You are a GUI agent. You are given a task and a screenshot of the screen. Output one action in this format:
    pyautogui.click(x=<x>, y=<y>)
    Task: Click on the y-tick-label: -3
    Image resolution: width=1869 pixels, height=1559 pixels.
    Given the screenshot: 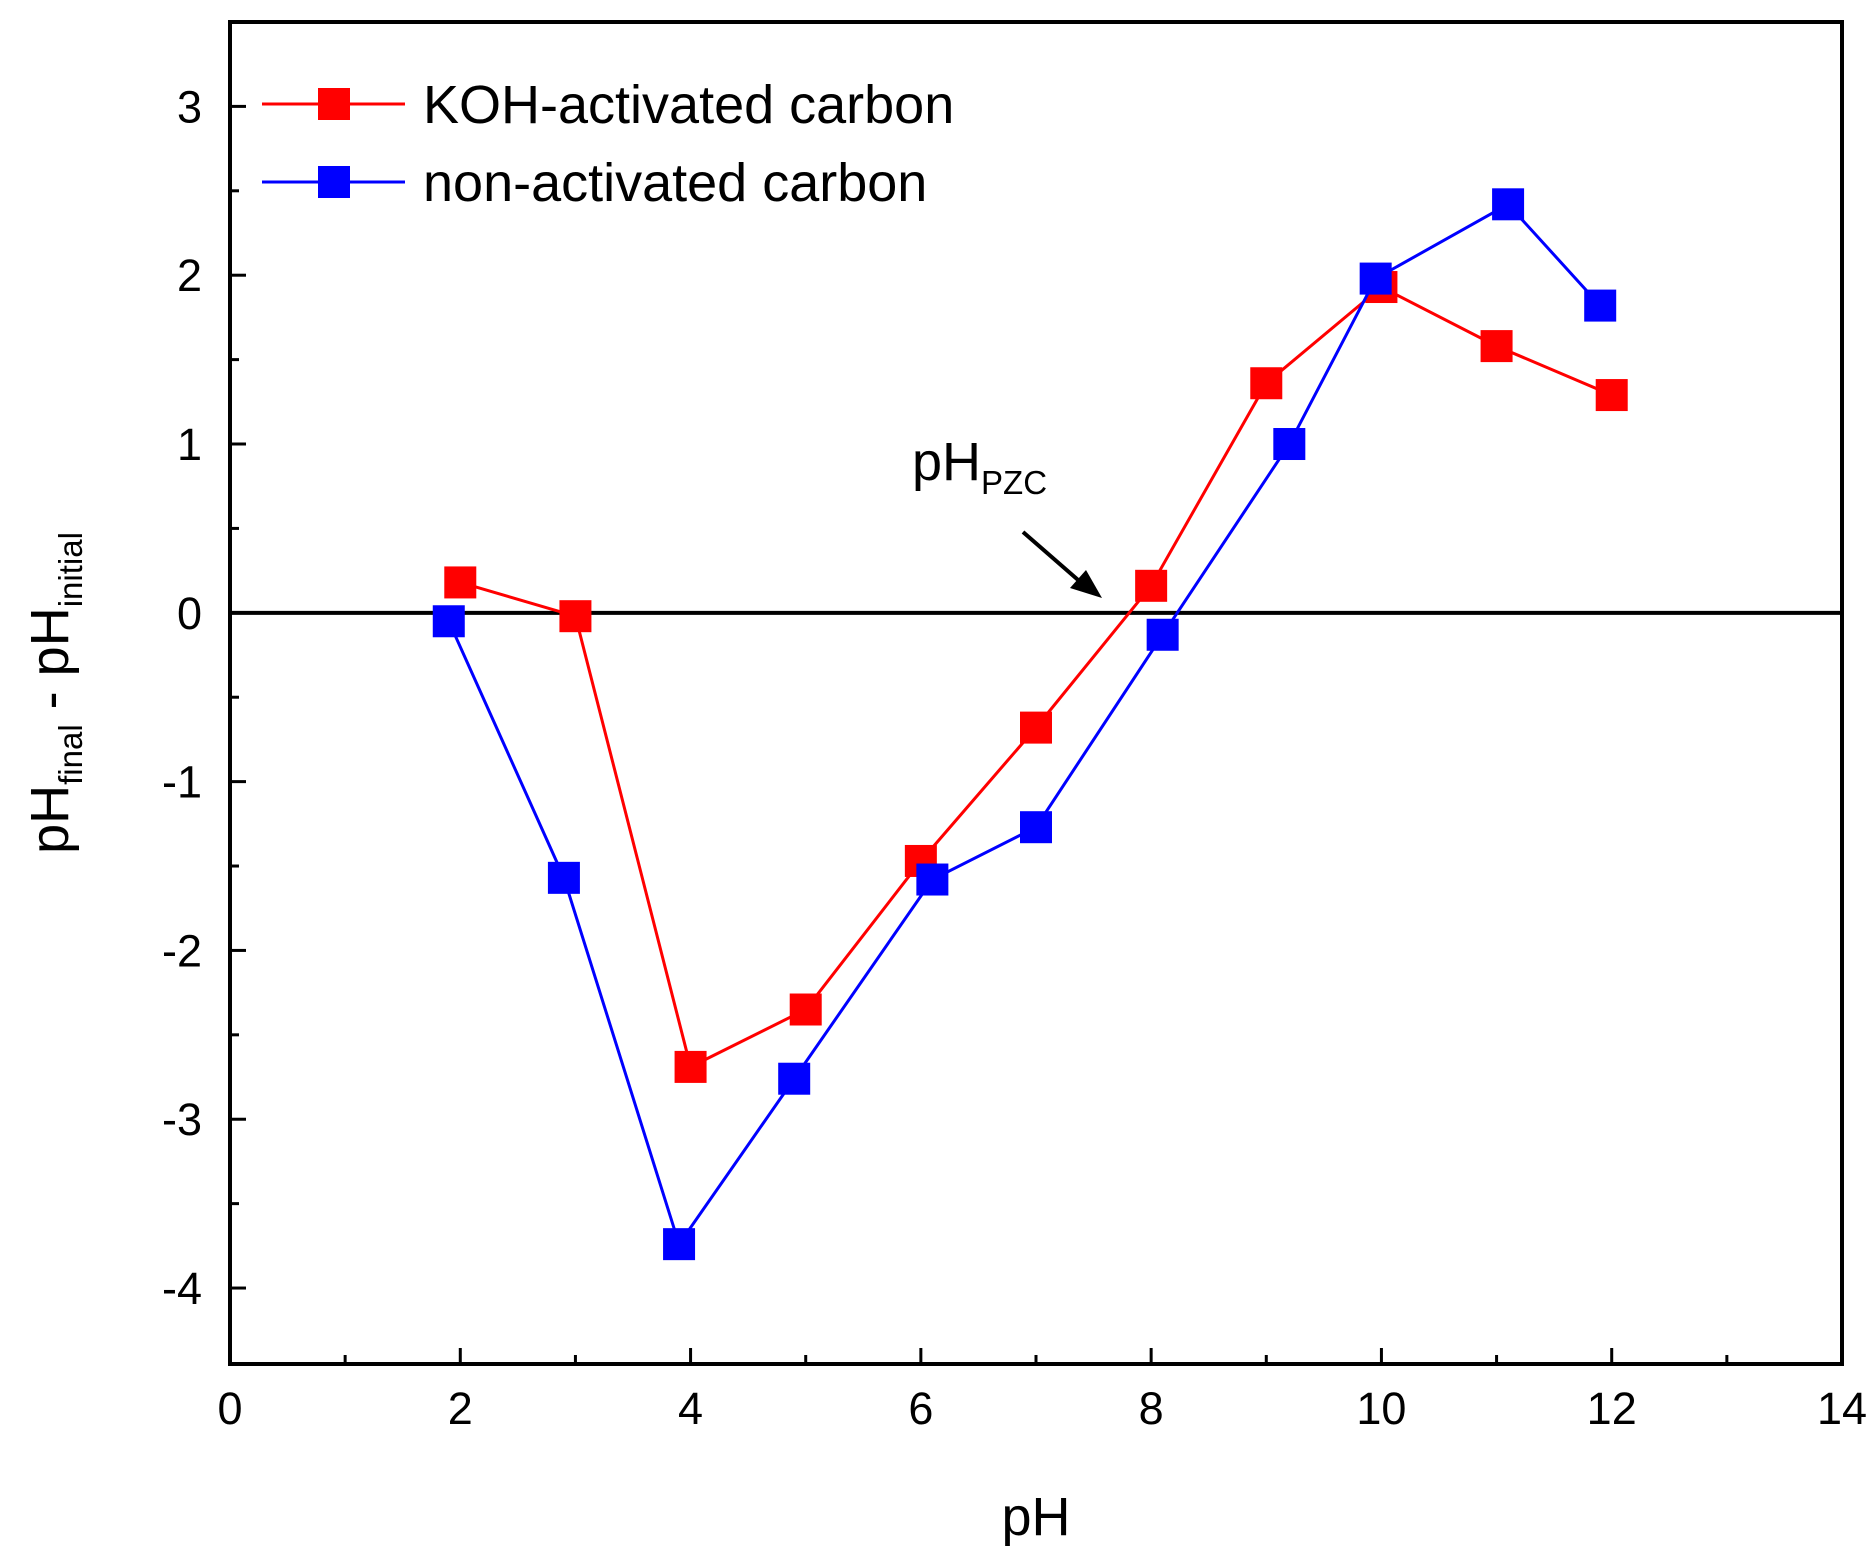 What is the action you would take?
    pyautogui.click(x=182, y=1119)
    